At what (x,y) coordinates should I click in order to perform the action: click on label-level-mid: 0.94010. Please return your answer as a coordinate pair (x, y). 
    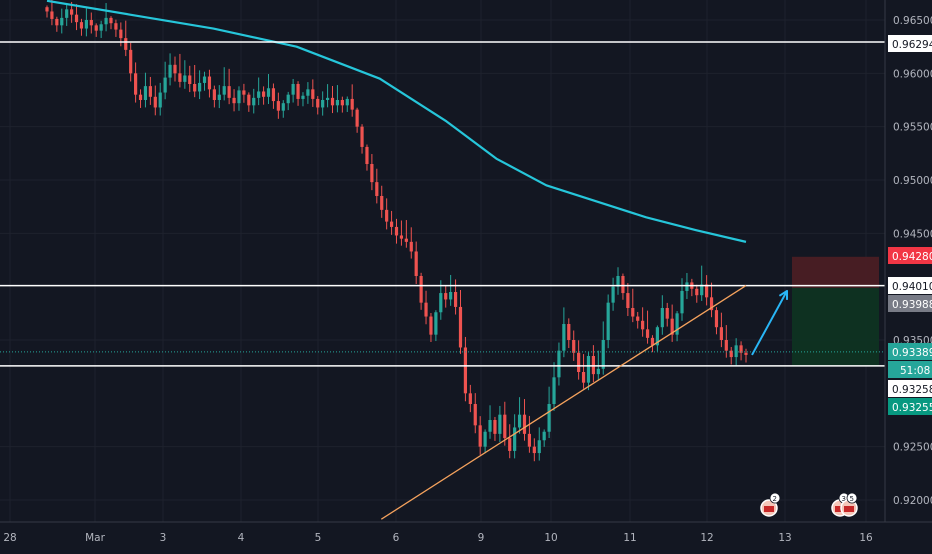
    Looking at the image, I should click on (910, 285).